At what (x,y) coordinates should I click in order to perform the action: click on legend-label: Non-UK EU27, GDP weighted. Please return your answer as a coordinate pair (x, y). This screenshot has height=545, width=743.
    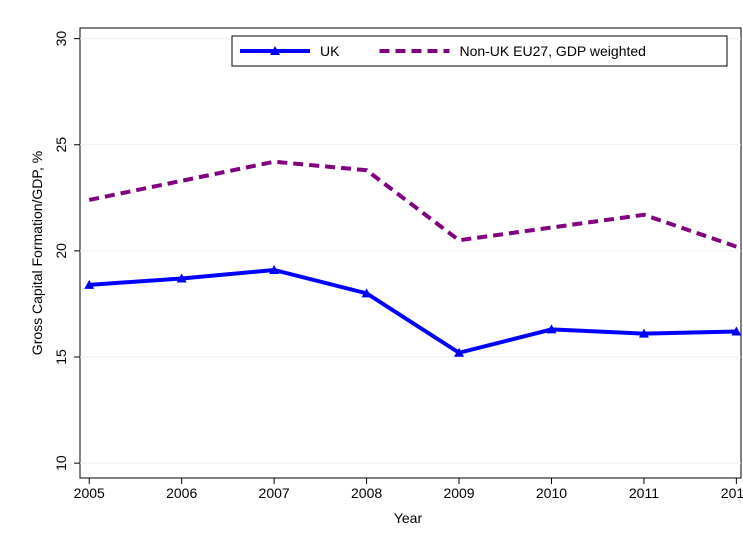
    Looking at the image, I should click on (552, 51).